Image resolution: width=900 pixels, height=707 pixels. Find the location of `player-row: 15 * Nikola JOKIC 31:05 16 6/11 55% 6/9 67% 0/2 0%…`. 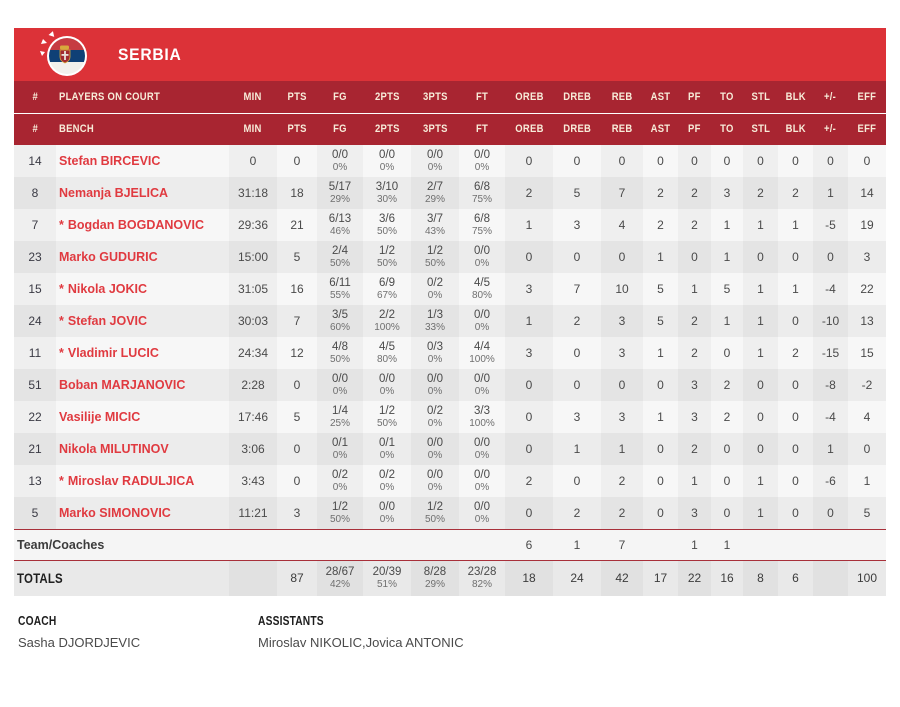

player-row: 15 * Nikola JOKIC 31:05 16 6/11 55% 6/9 67% 0/2 0%… is located at coordinates (450, 289).